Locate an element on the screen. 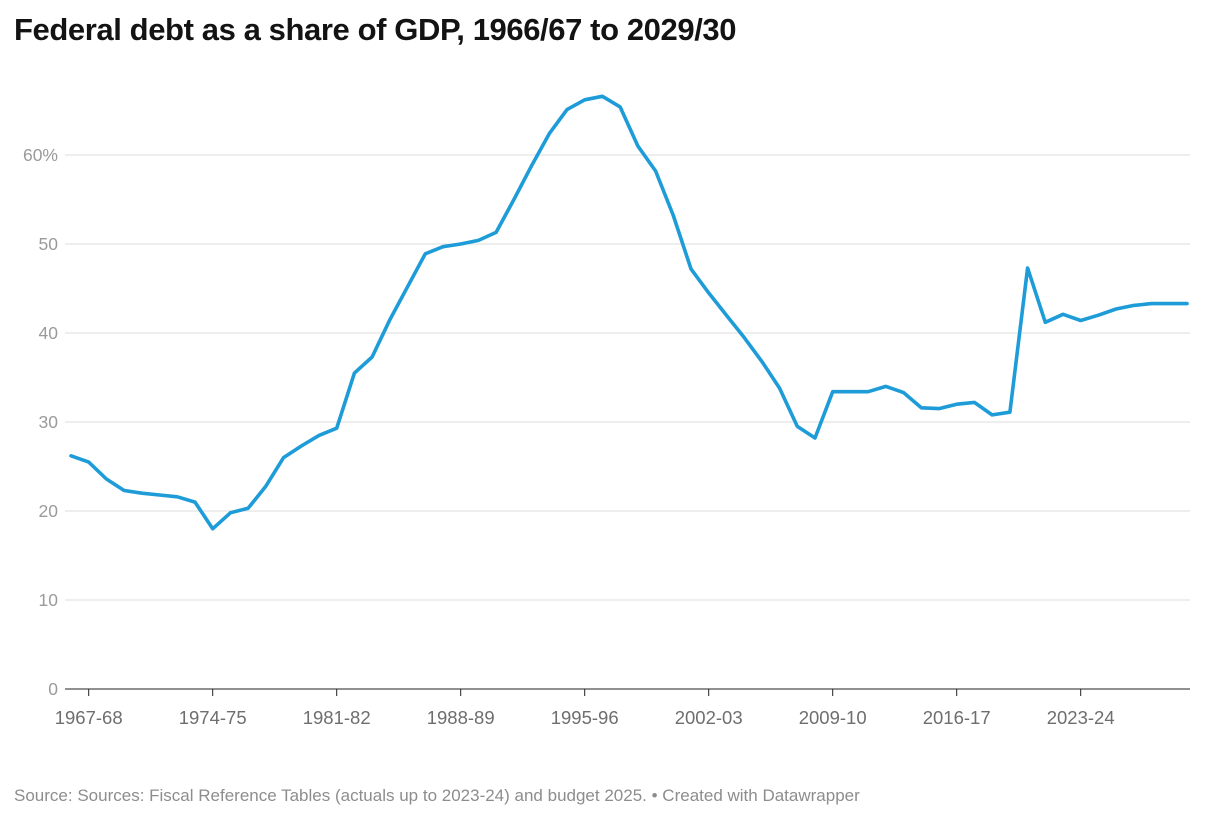 Image resolution: width=1220 pixels, height=818 pixels. x-axis-tick-label: 1981-82 is located at coordinates (337, 717).